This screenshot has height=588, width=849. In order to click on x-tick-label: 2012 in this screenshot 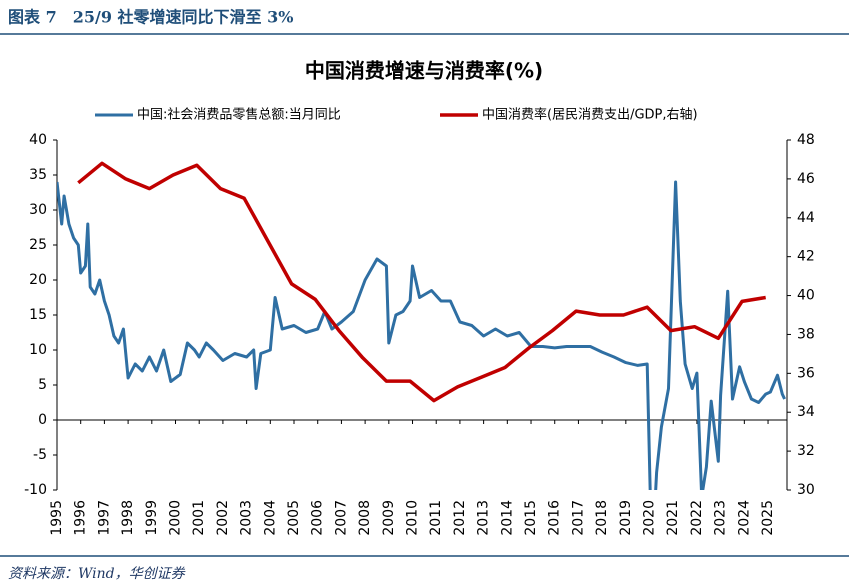, I will do `click(460, 518)`.